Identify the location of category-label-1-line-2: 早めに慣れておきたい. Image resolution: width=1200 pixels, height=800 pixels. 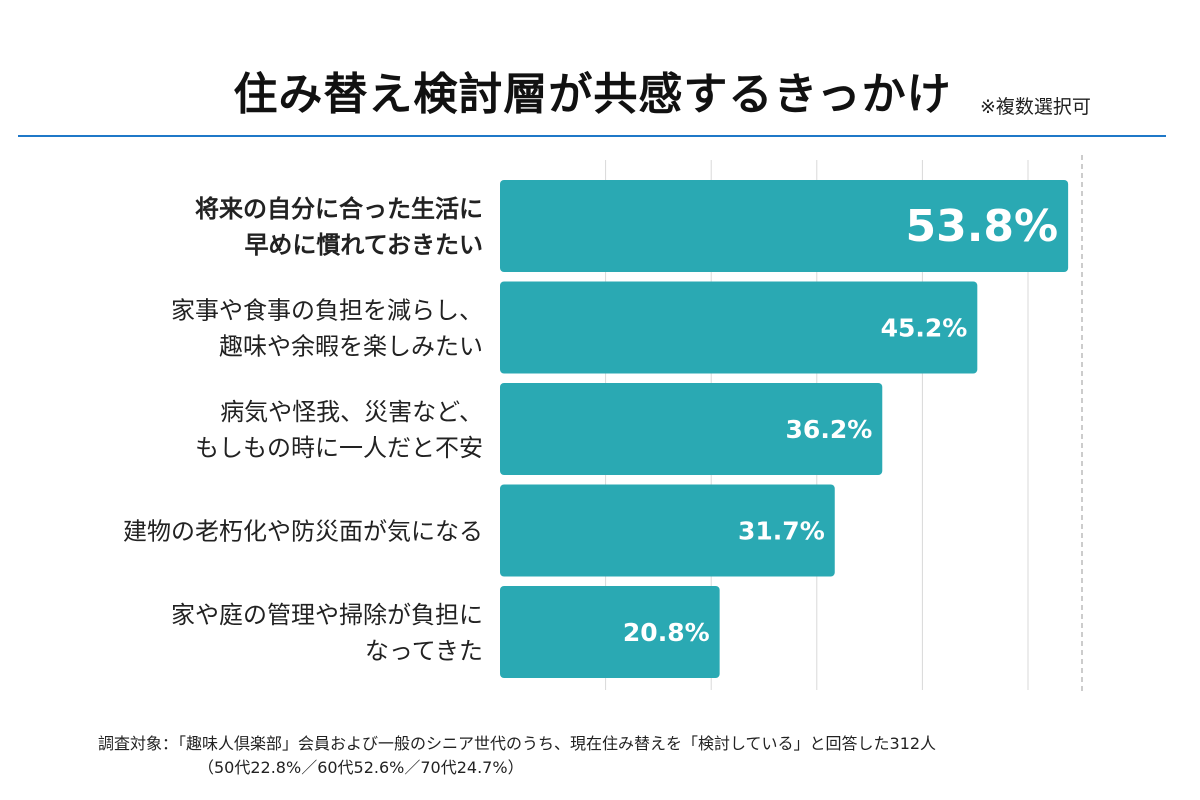
(363, 245).